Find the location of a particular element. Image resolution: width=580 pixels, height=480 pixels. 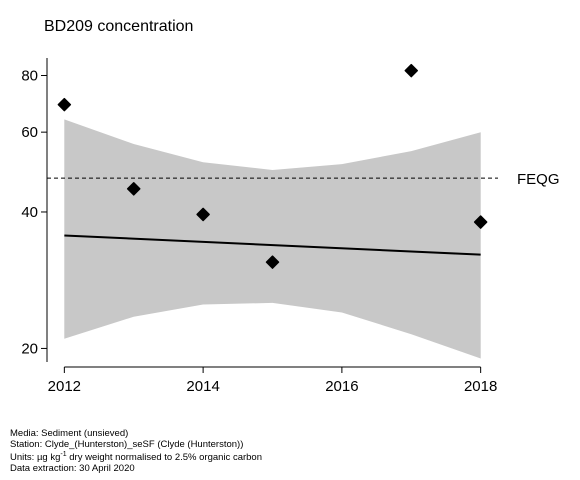

x-tick-label: 2012 is located at coordinates (64, 386).